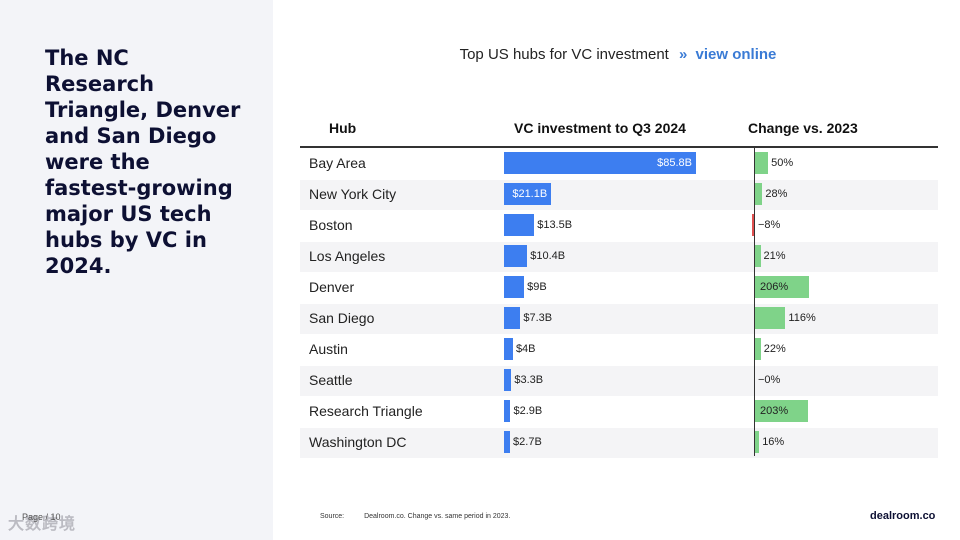 This screenshot has height=540, width=960. Describe the element at coordinates (564, 54) in the screenshot. I see `chart-title-text: Top US hubs for VC investment` at that location.